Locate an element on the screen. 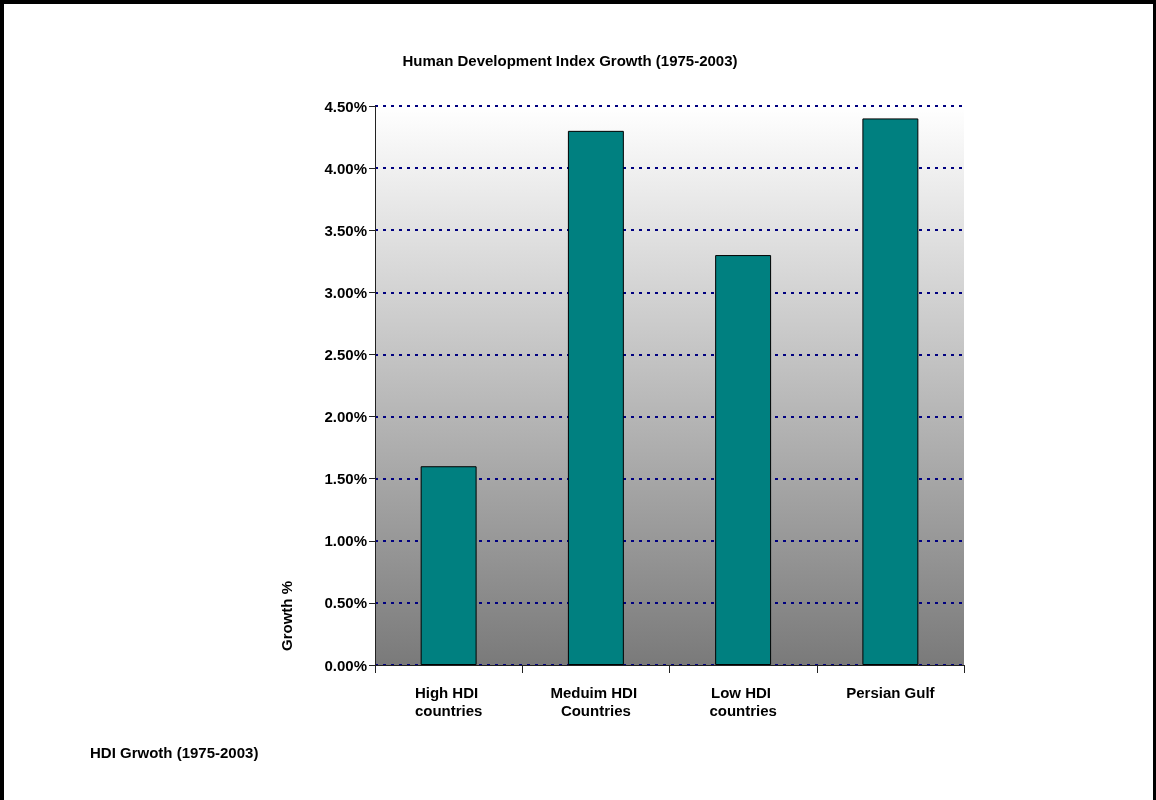 The width and height of the screenshot is (1156, 800). y-tick-label: 3.00% is located at coordinates (345, 292).